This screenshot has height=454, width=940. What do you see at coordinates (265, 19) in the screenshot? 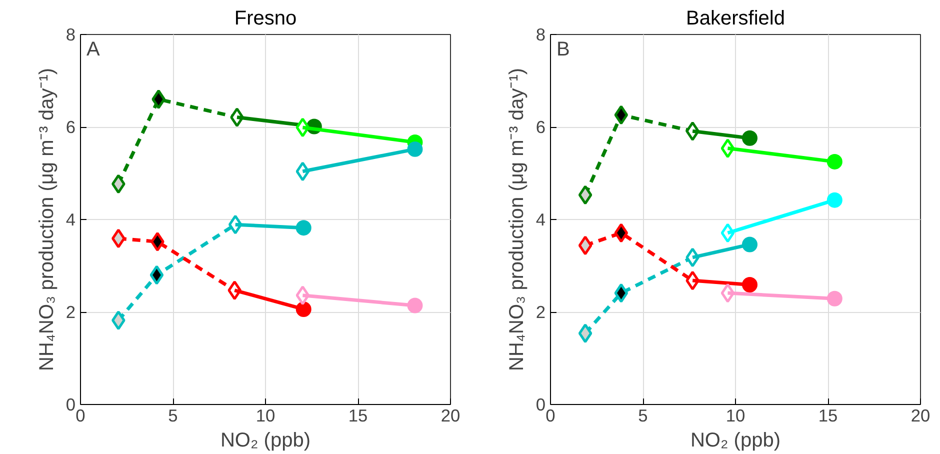
I see `chart-title: Fresno` at bounding box center [265, 19].